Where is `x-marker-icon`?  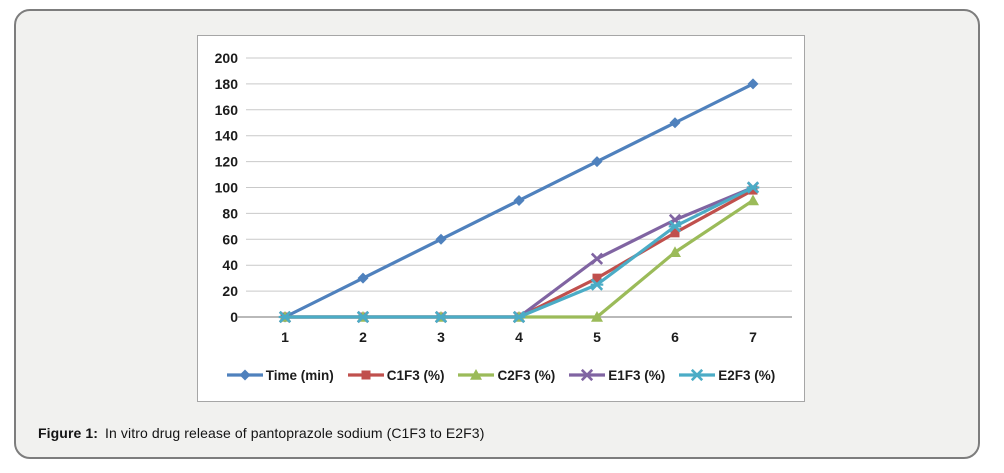 x-marker-icon is located at coordinates (587, 375).